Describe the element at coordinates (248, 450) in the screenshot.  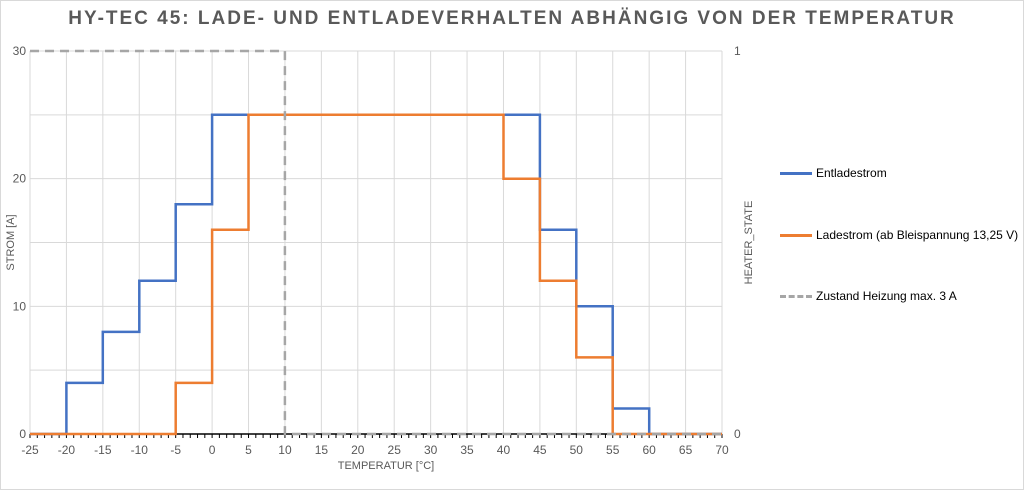
I see `x-tick-label: 5` at that location.